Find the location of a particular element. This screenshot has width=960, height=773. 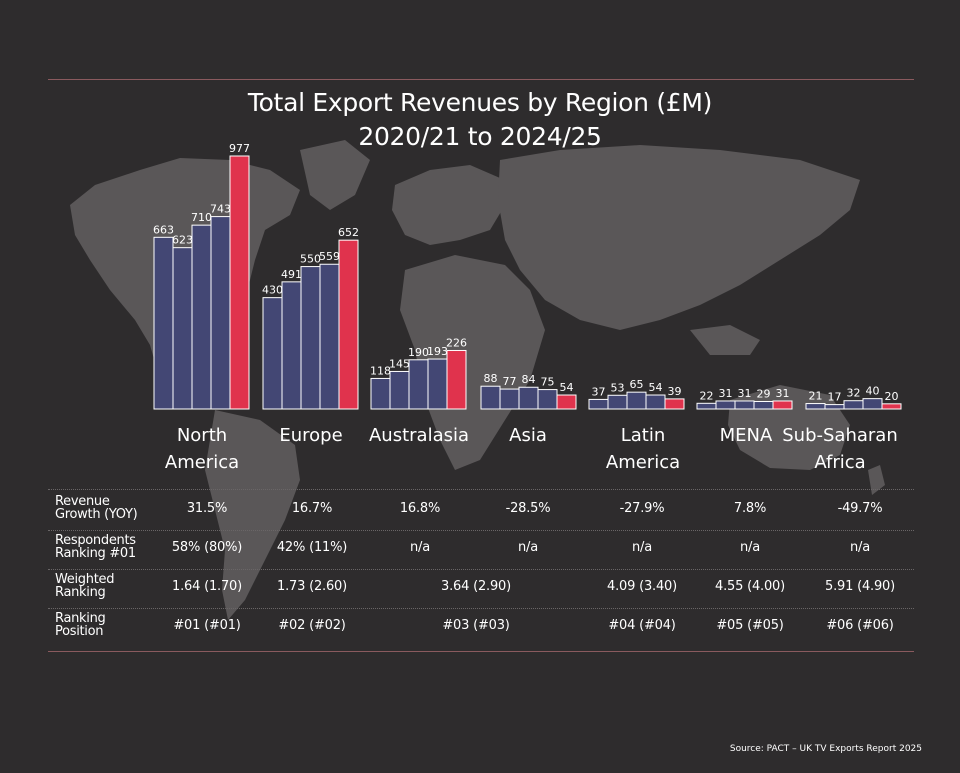

table-cell: 31.5% is located at coordinates (207, 508).